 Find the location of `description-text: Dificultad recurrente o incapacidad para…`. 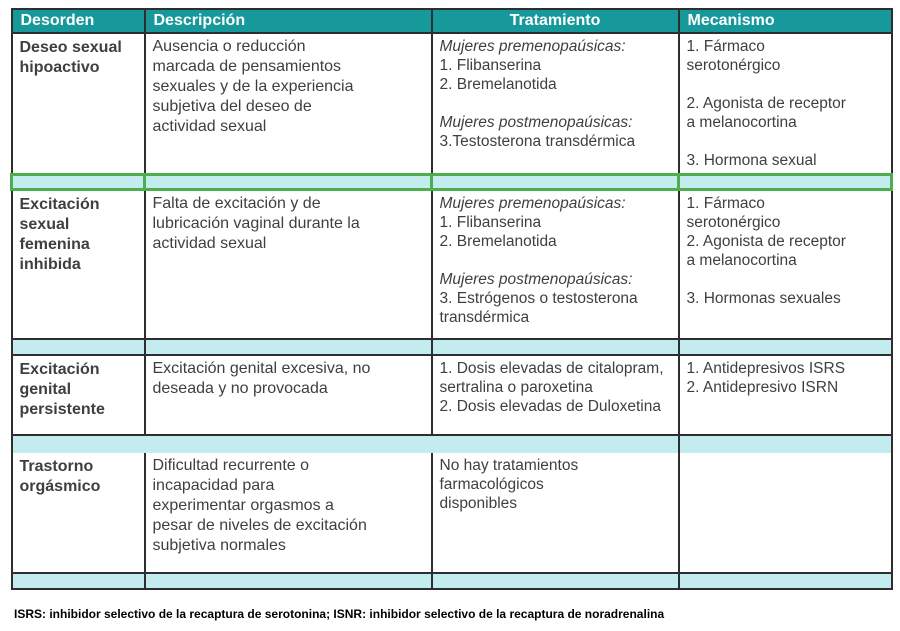

description-text: Dificultad recurrente o incapacidad para… is located at coordinates (259, 505).